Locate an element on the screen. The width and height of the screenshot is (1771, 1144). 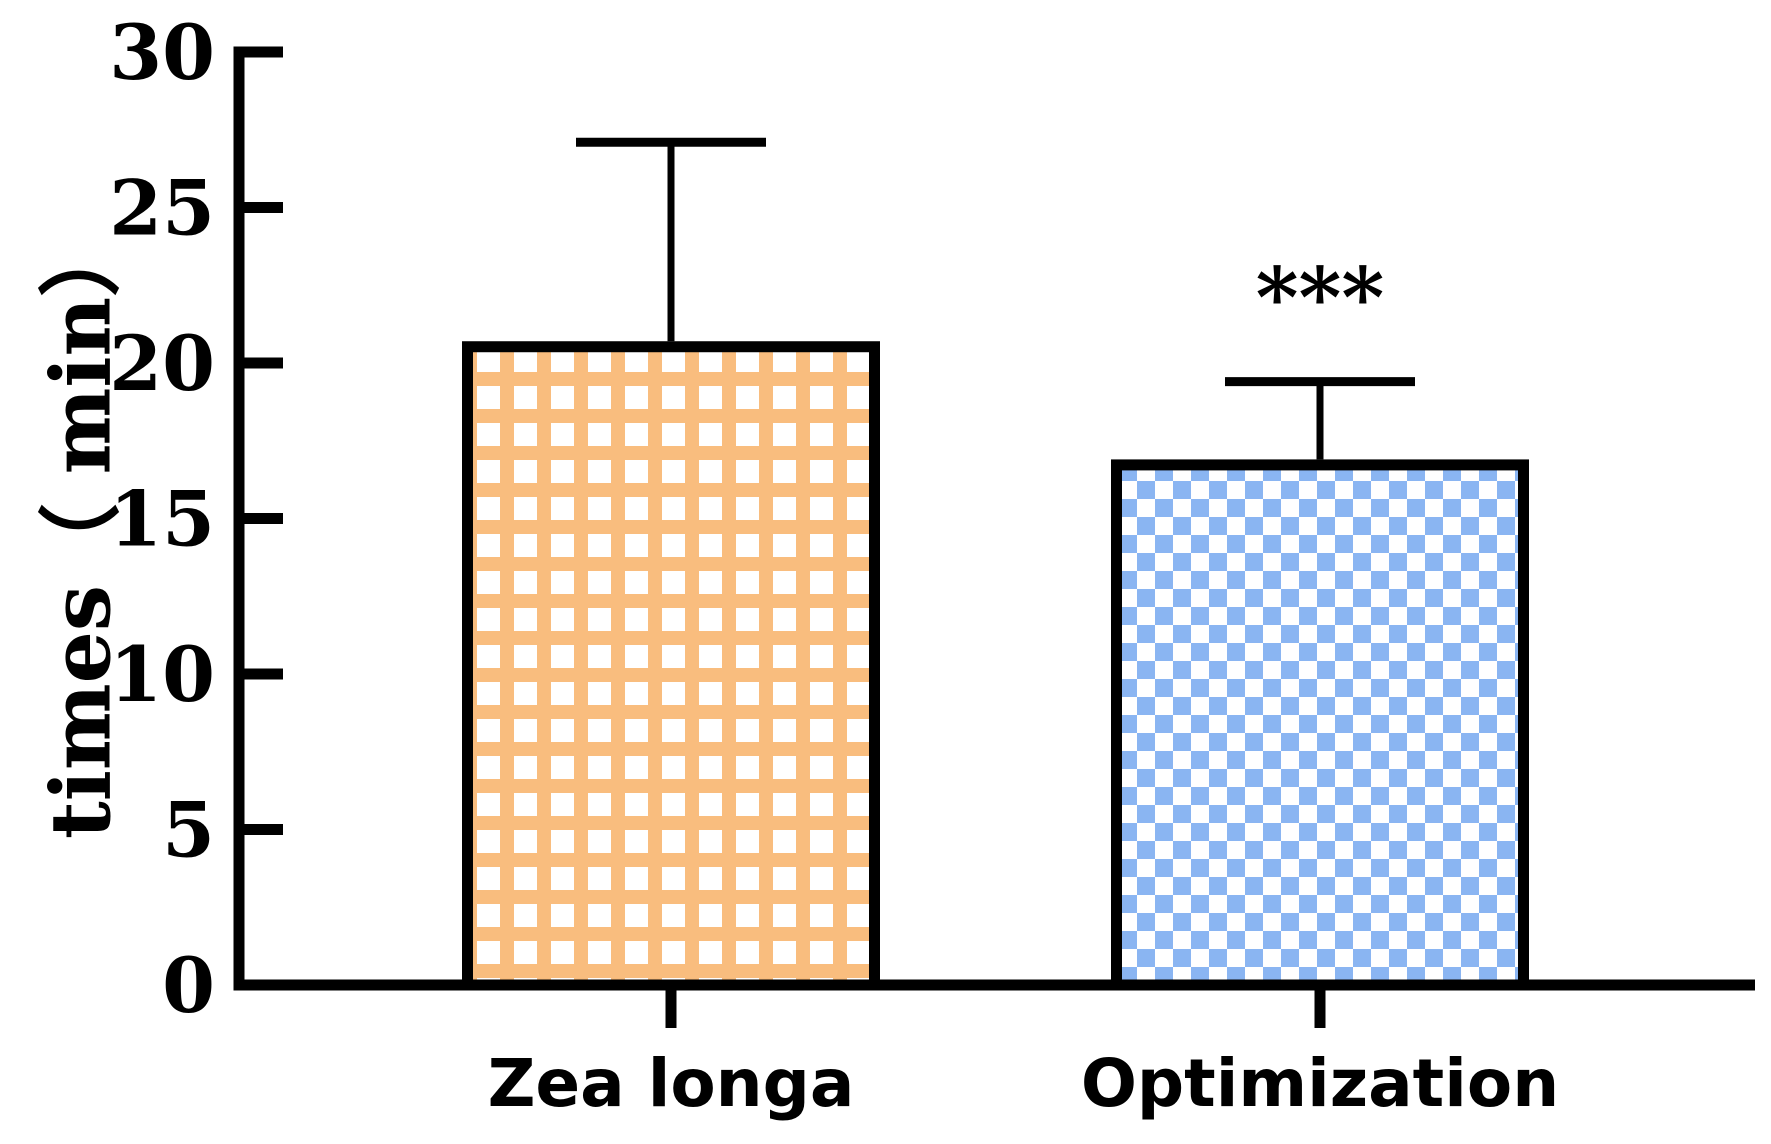
x-tick-label: Zea longa is located at coordinates (671, 1083).